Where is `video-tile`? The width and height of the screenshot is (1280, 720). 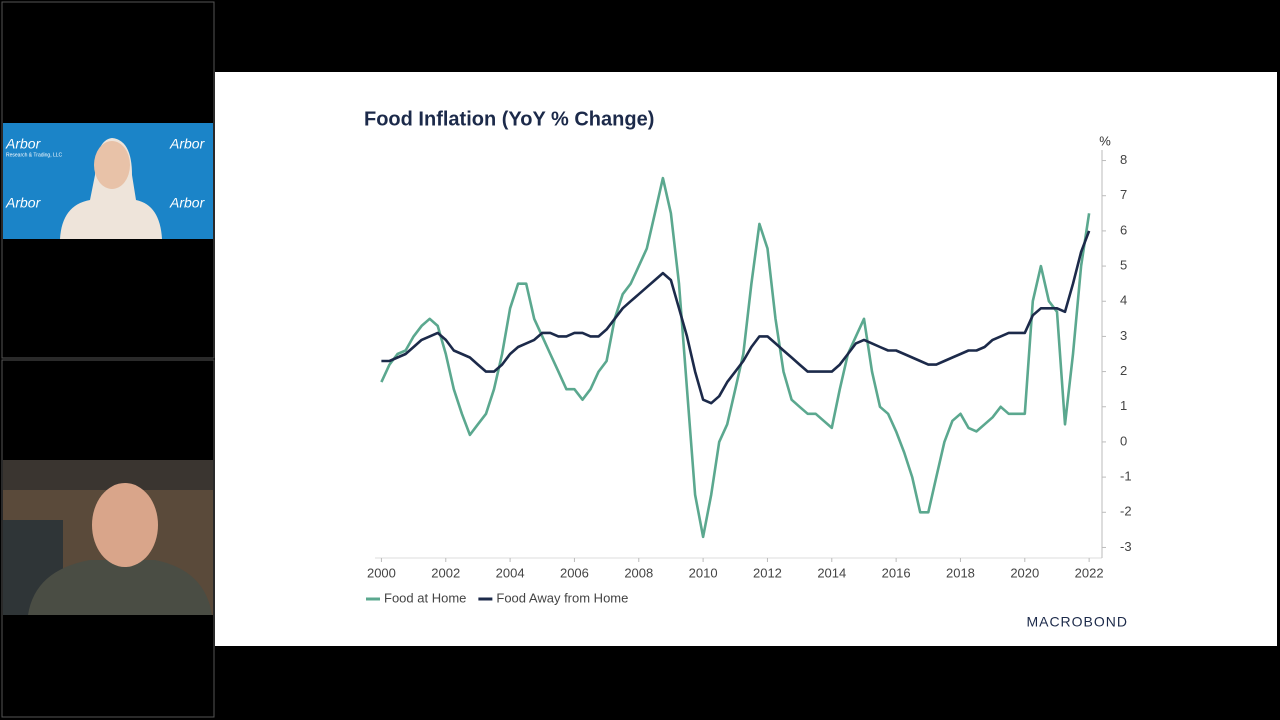 video-tile is located at coordinates (108, 537).